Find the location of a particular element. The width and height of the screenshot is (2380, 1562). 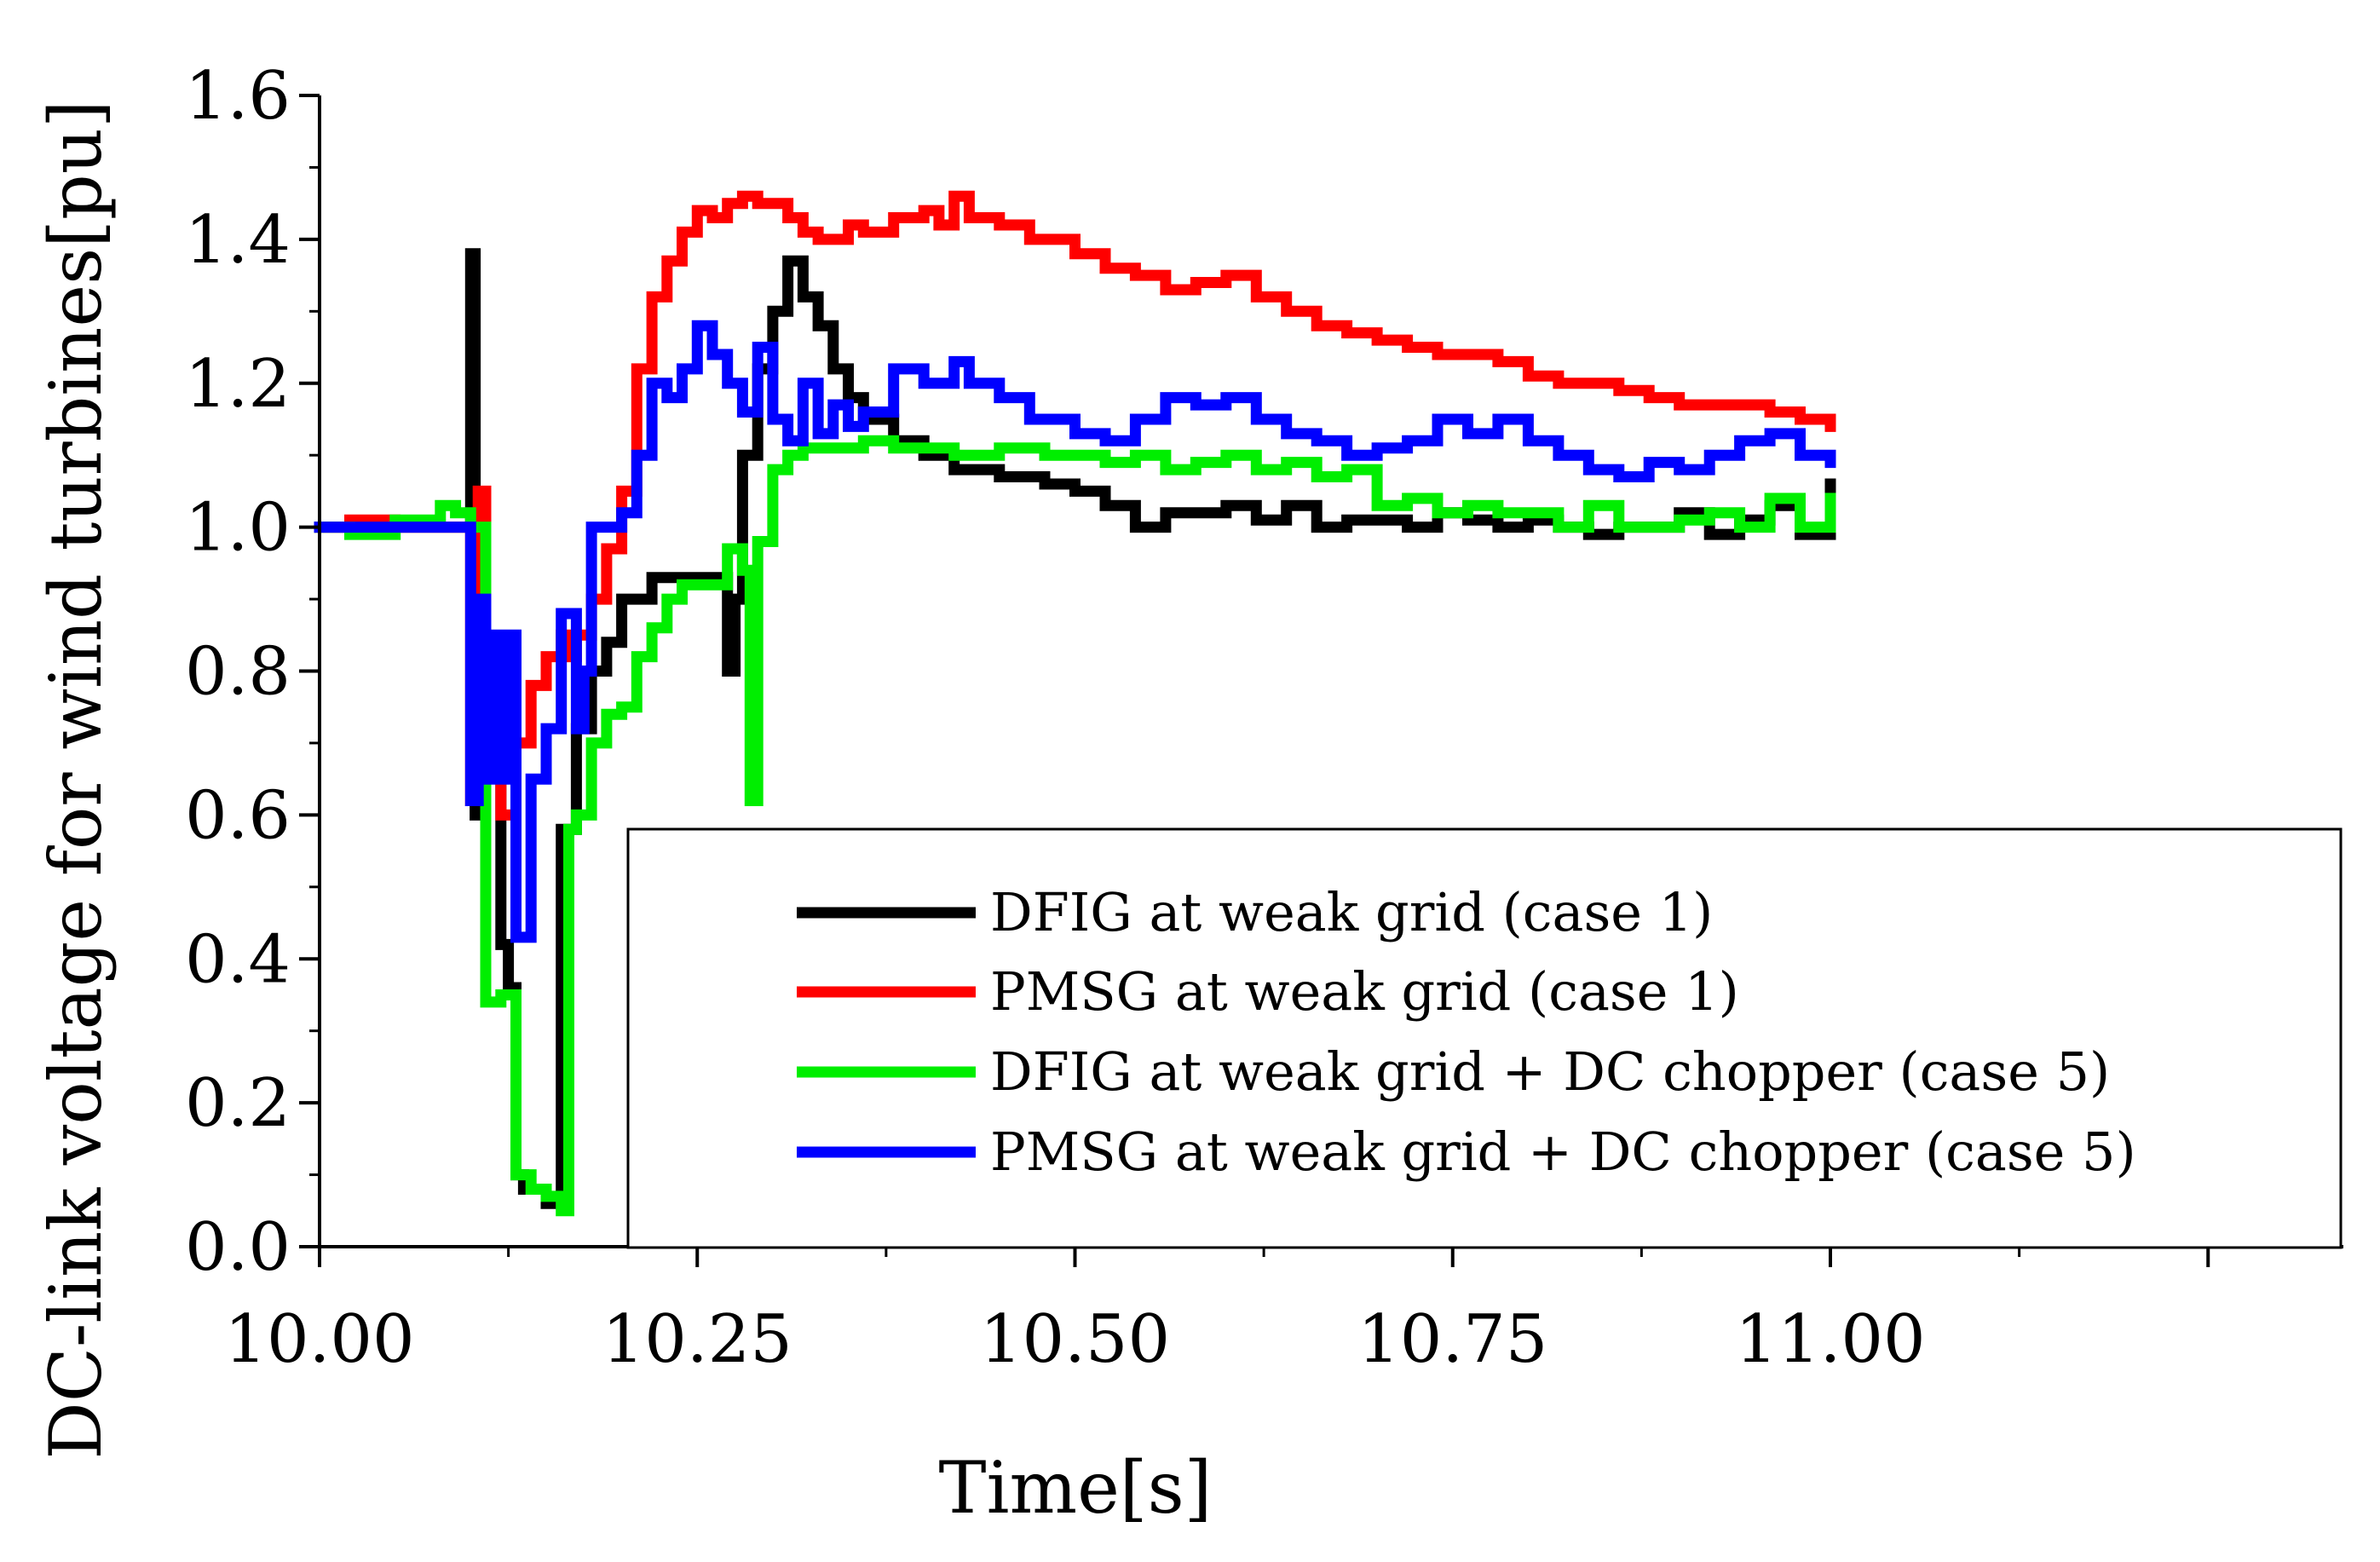

x-tick-label: 10.00 is located at coordinates (319, 1339).